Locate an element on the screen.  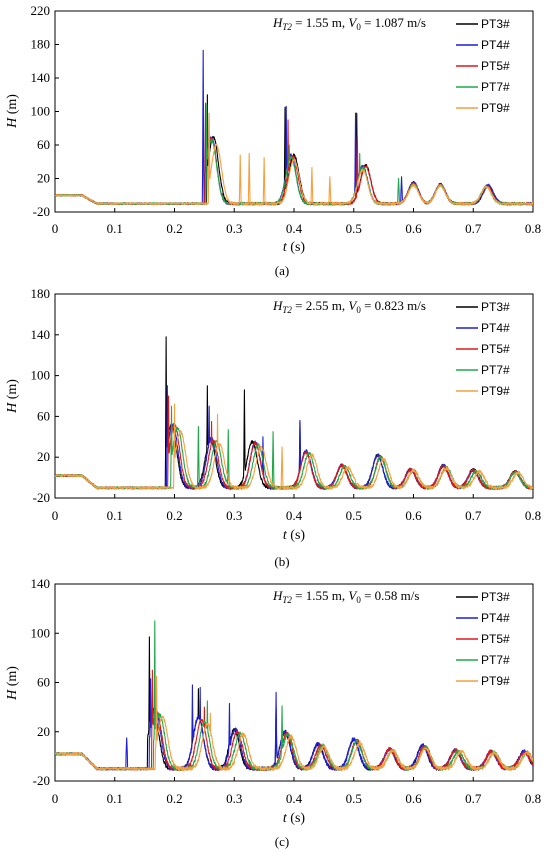
panel-caption: (c) is located at coordinates (282, 841).